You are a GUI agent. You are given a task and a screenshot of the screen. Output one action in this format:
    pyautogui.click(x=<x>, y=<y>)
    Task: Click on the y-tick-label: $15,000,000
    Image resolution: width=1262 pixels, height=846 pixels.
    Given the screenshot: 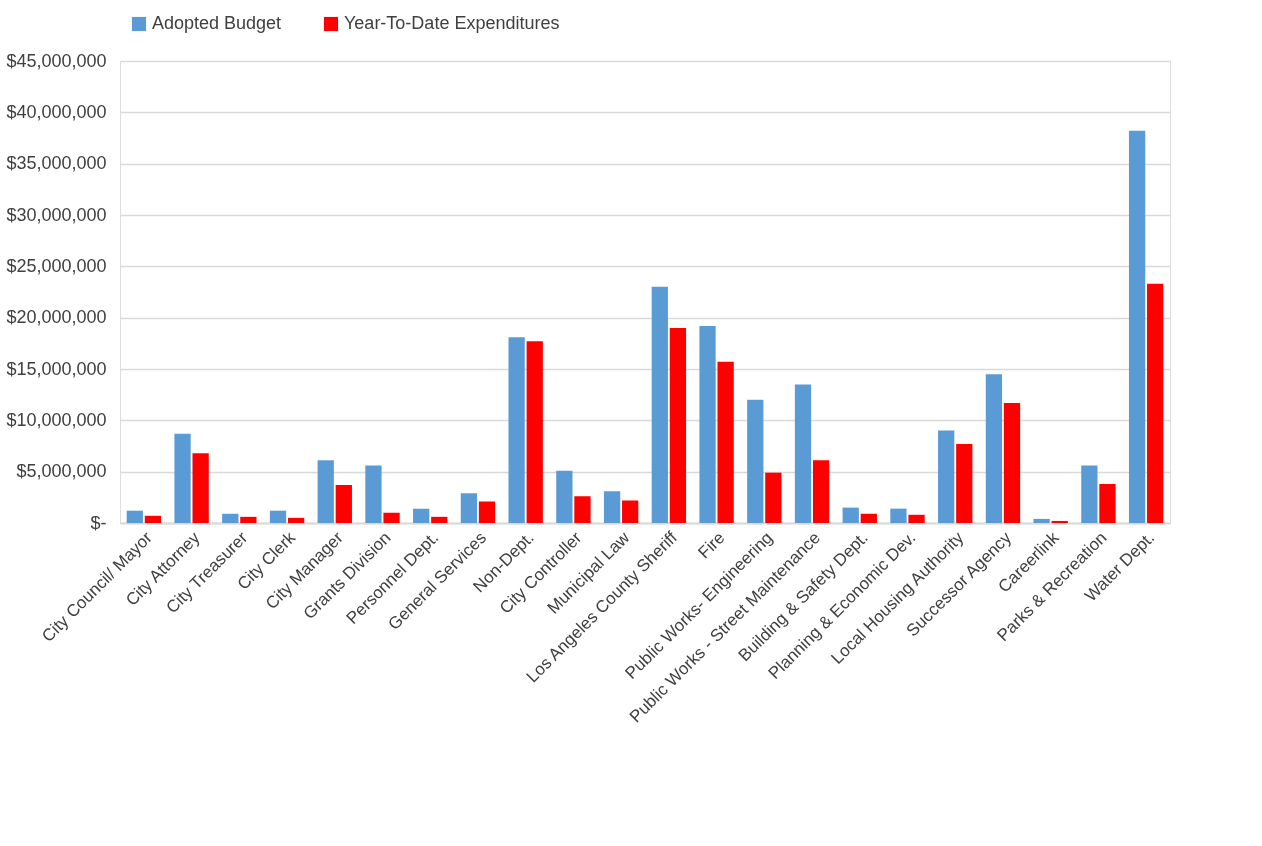 What is the action you would take?
    pyautogui.click(x=56, y=368)
    